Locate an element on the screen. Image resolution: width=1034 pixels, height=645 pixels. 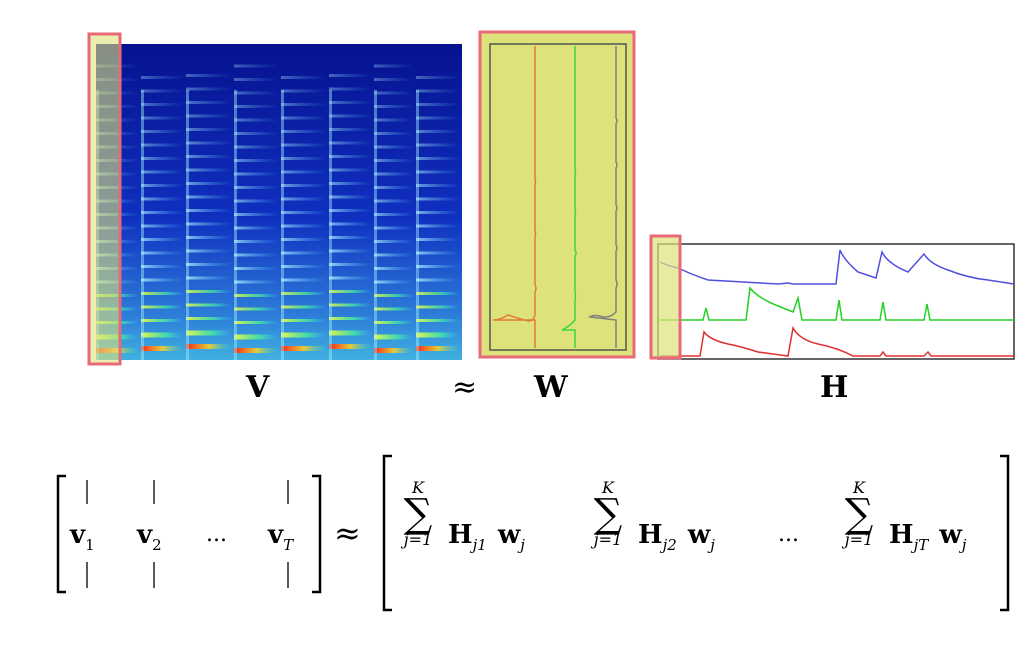
h-activation-green is located at coordinates (837, 303).